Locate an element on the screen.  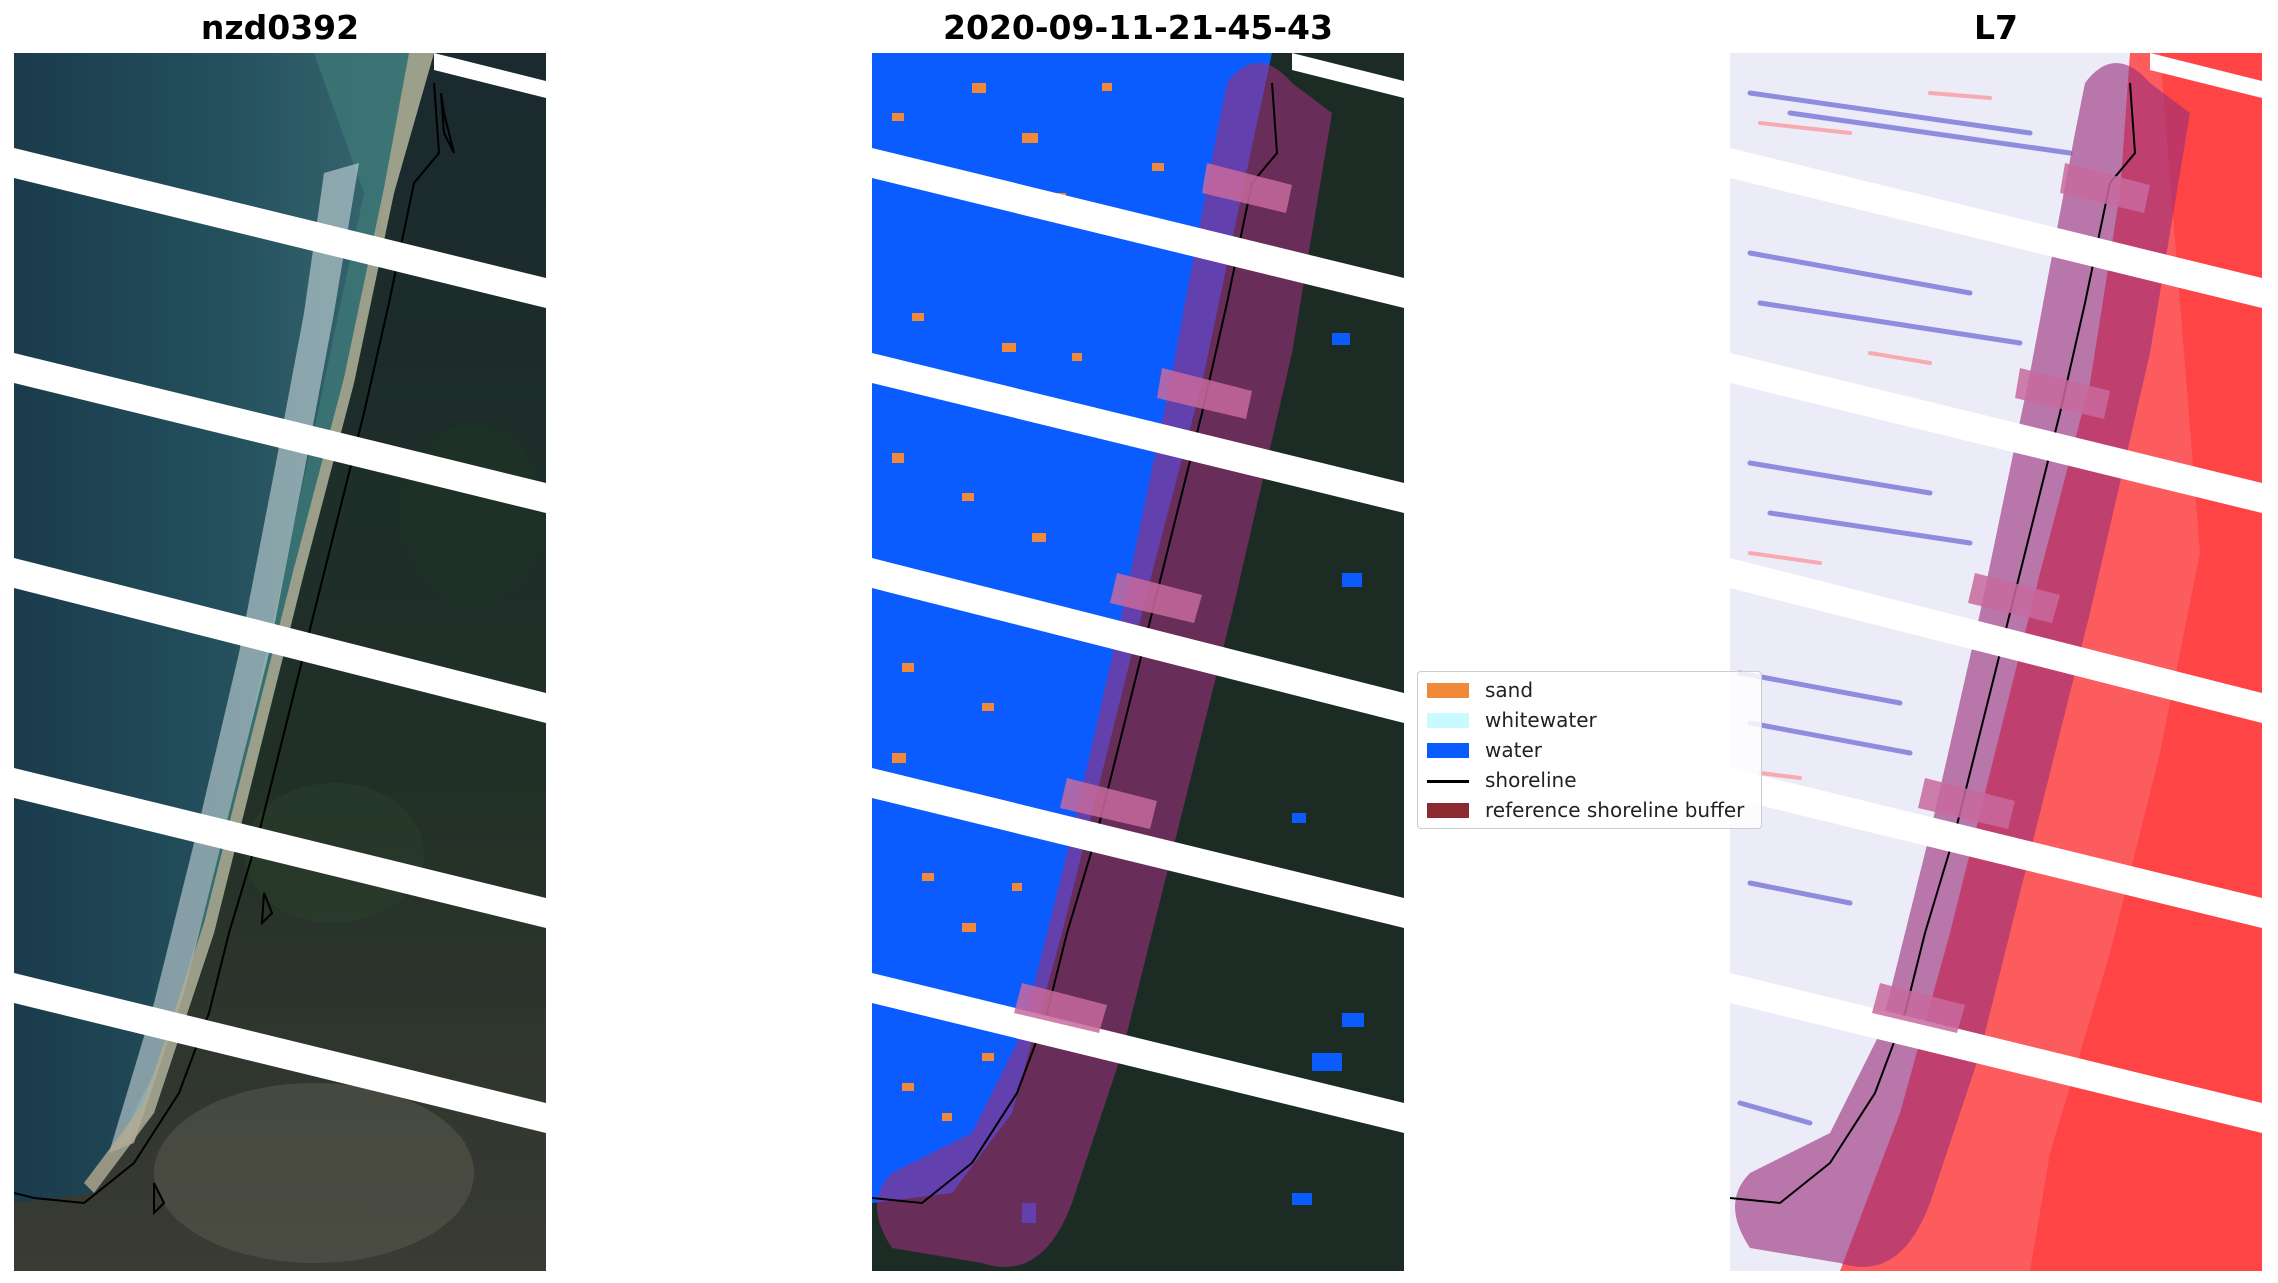
legend-item-shoreline: shoreline is located at coordinates (1589, 780).